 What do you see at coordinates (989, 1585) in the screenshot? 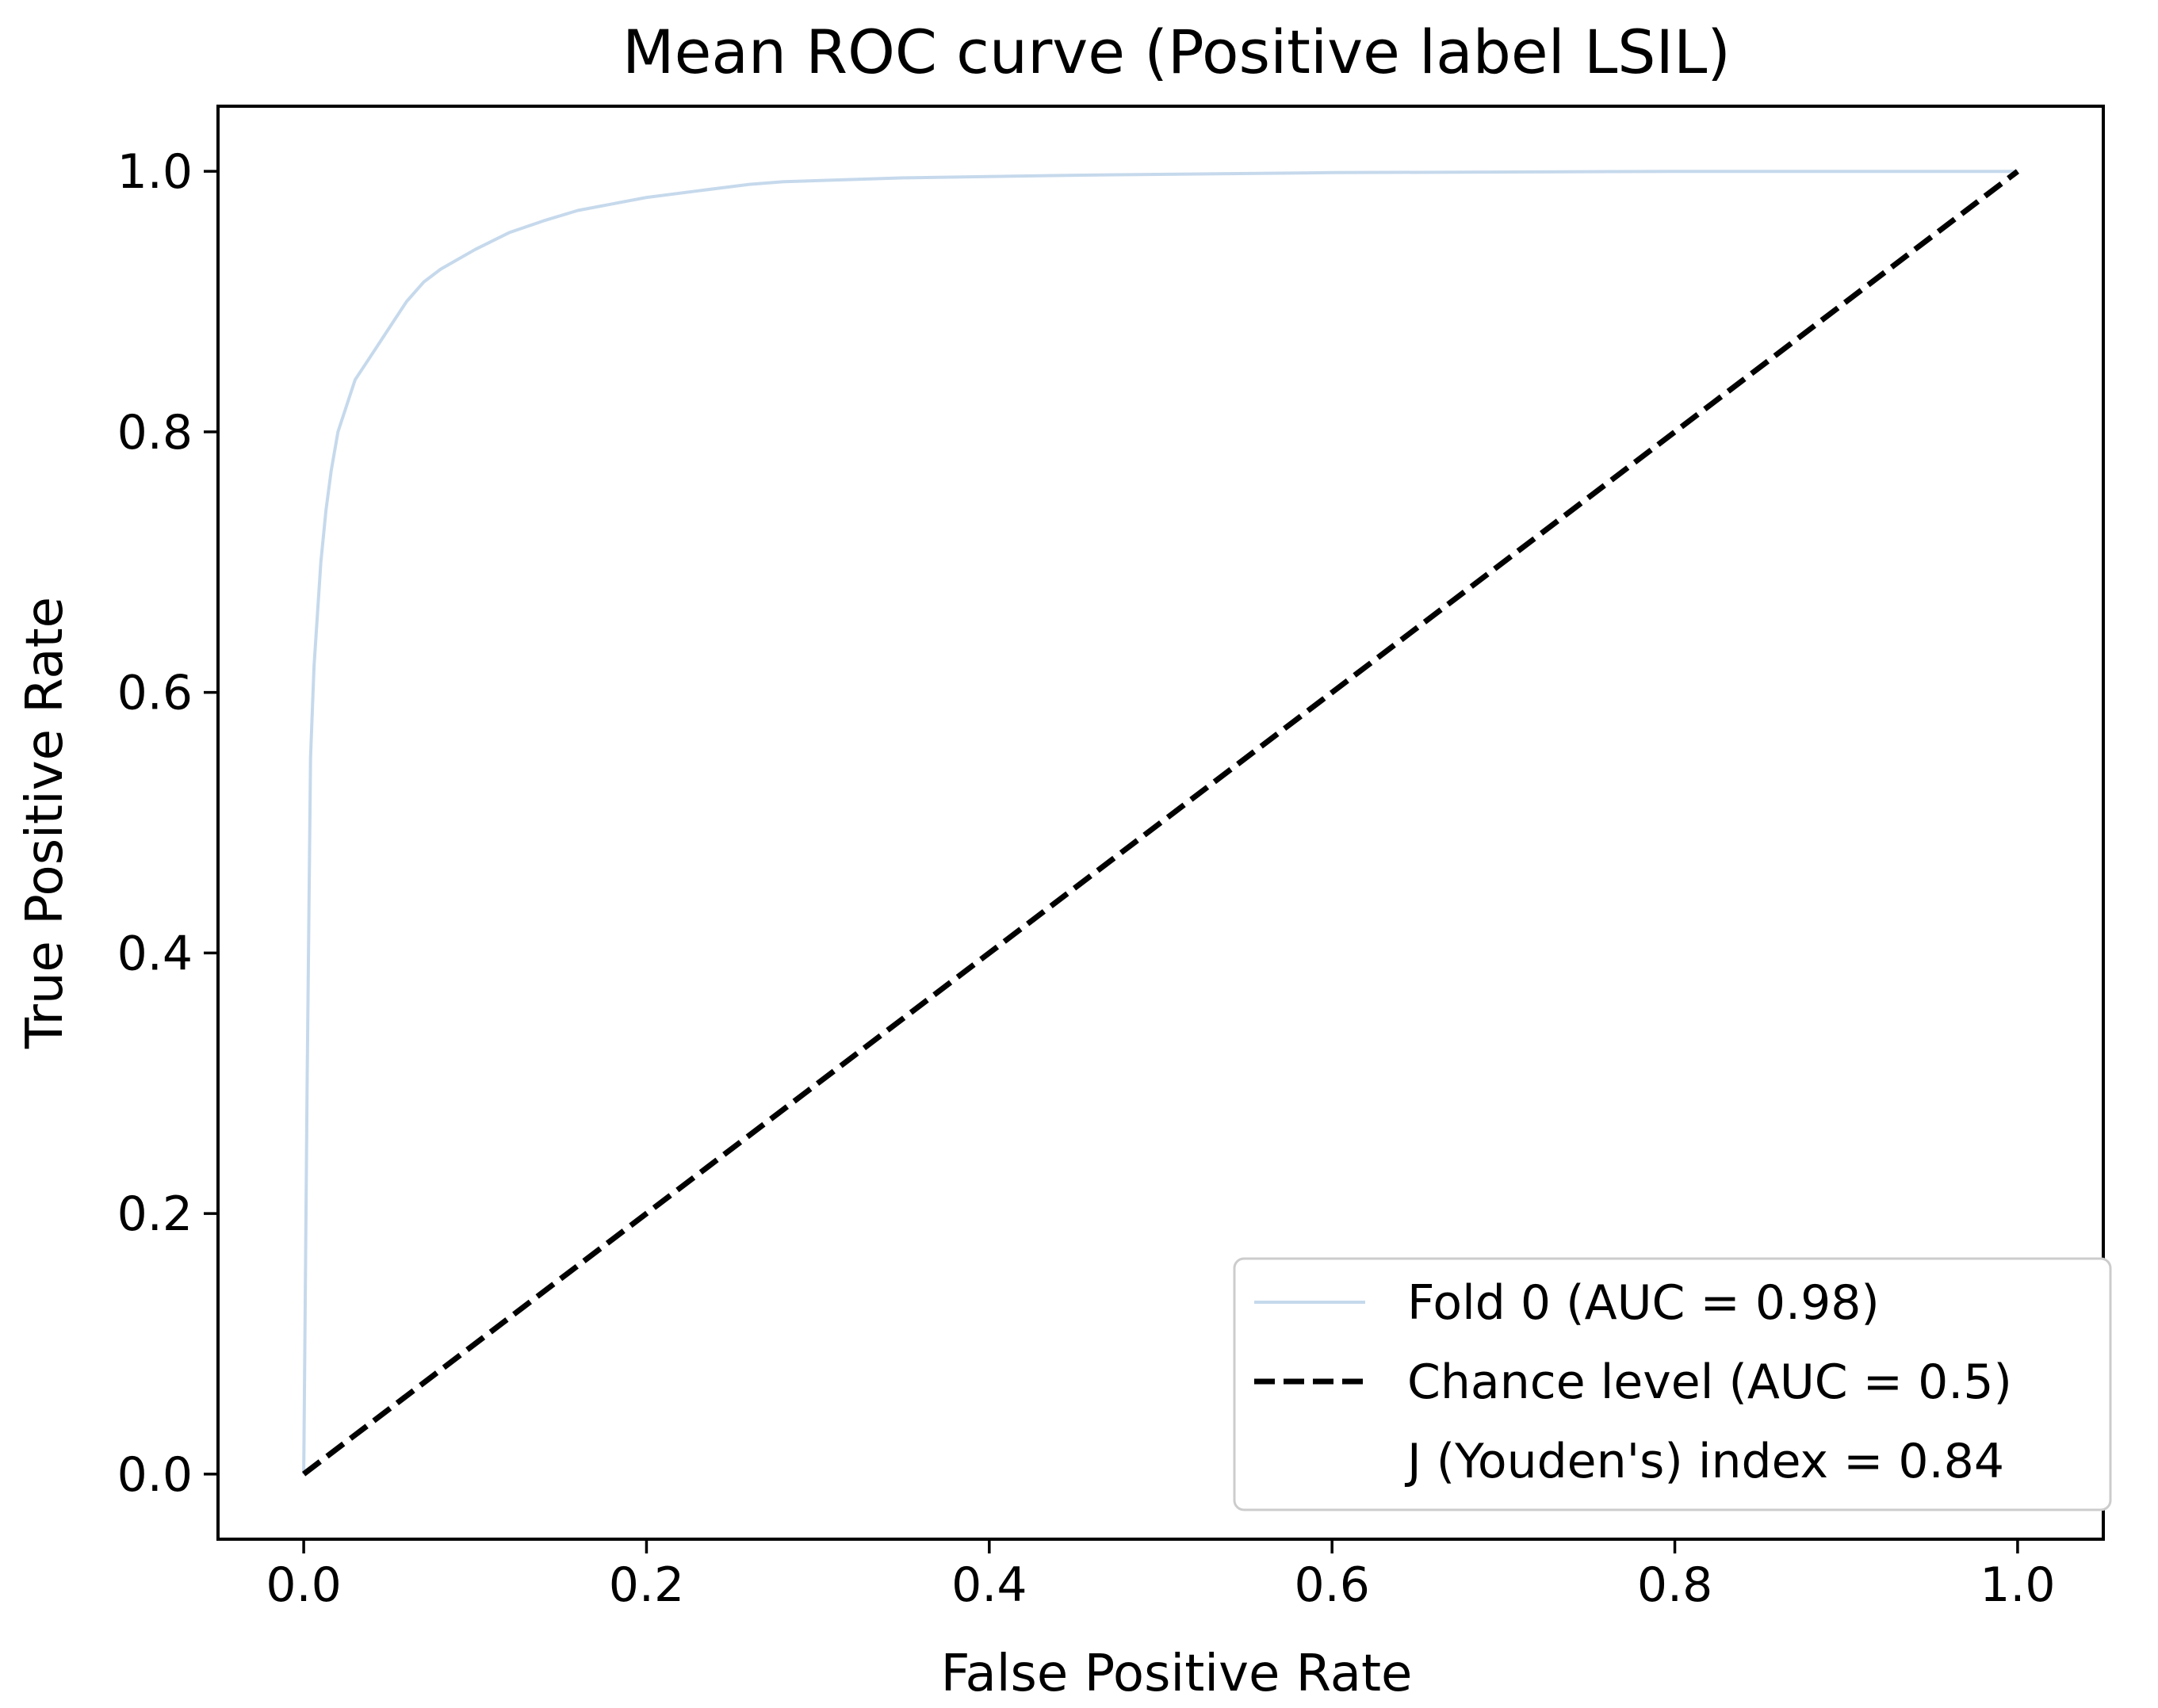
I see `x-tick-label: 0.4` at bounding box center [989, 1585].